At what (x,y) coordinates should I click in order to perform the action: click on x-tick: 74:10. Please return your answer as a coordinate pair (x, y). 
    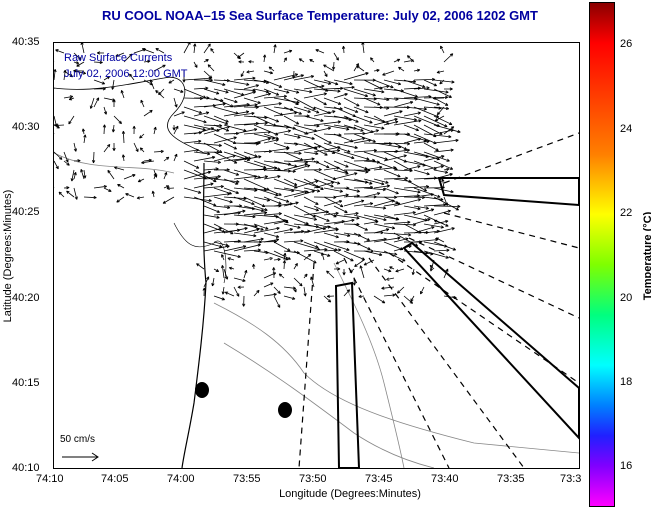
    Looking at the image, I should click on (50, 479).